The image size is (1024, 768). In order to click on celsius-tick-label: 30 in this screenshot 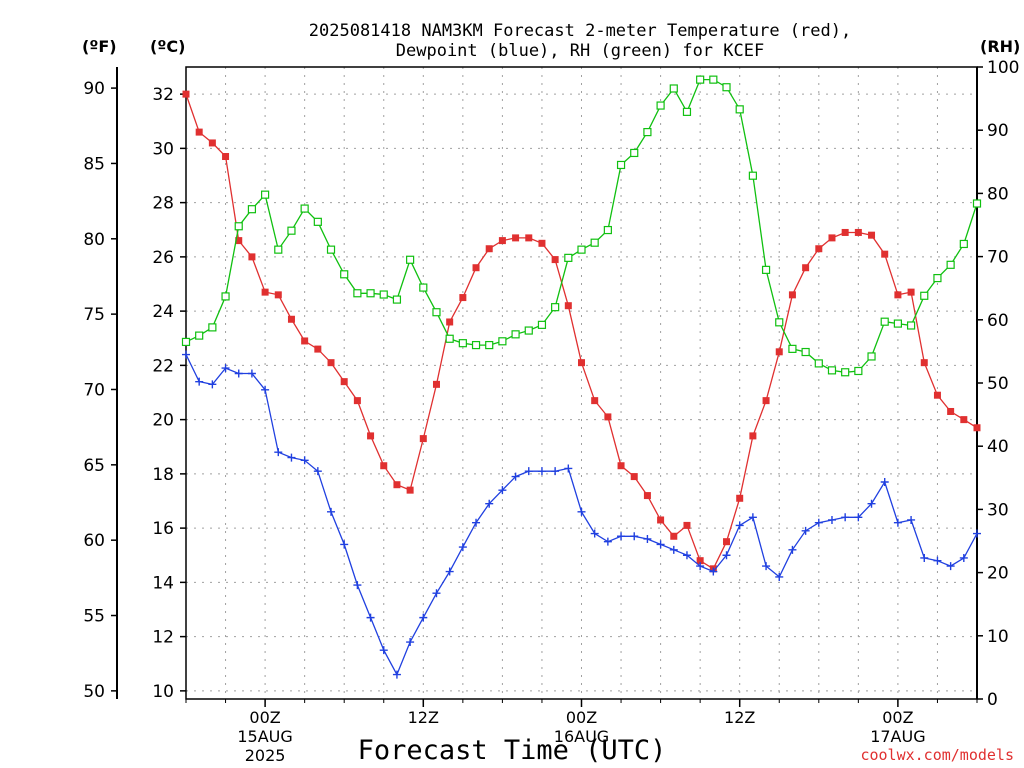, I will do `click(163, 149)`.